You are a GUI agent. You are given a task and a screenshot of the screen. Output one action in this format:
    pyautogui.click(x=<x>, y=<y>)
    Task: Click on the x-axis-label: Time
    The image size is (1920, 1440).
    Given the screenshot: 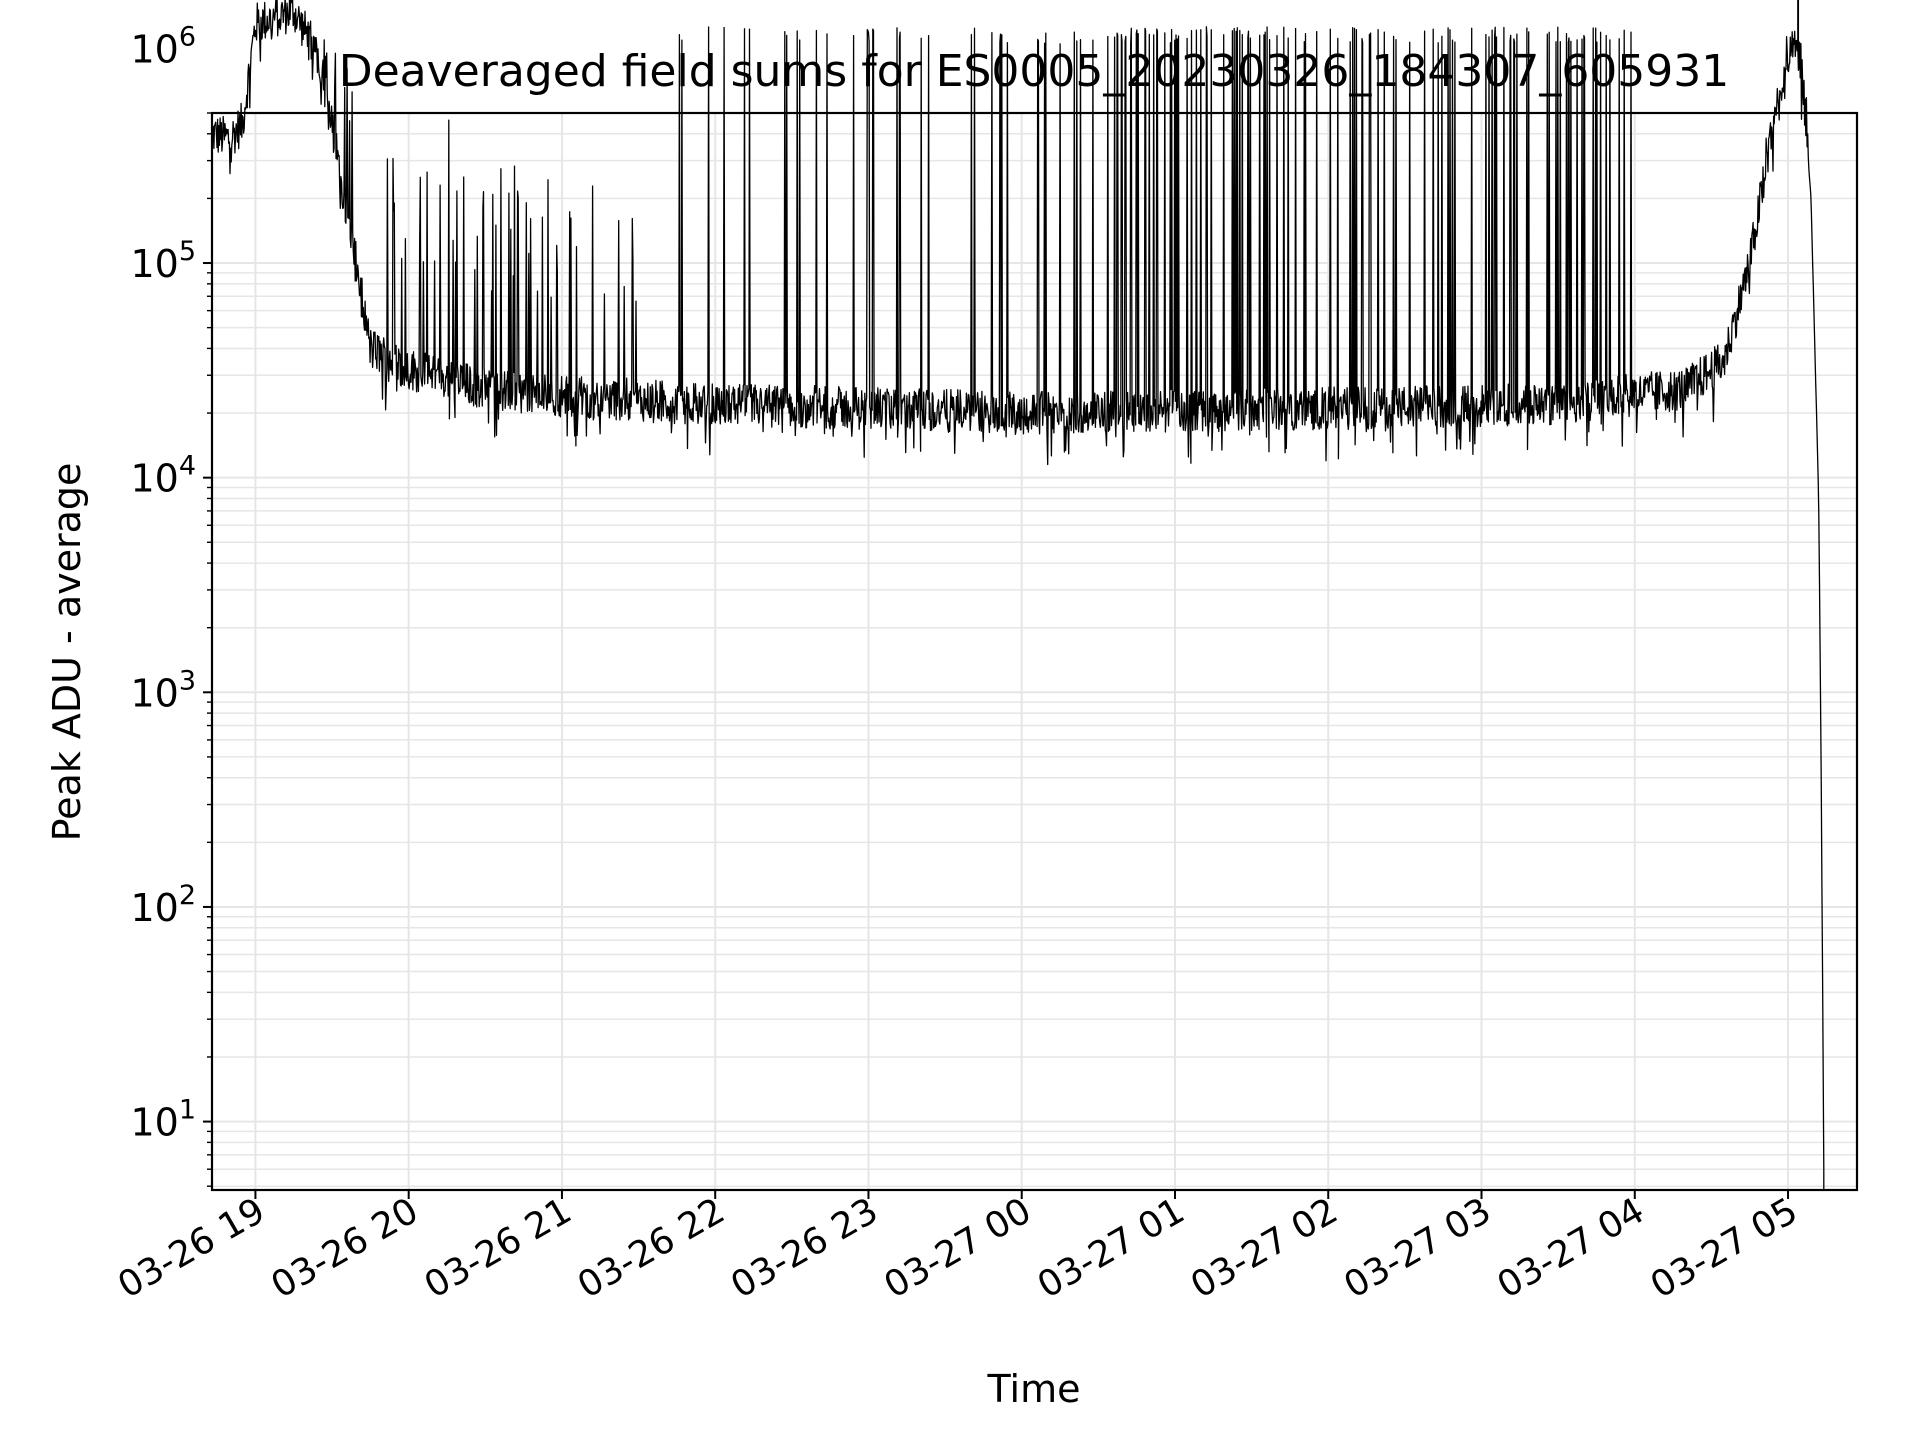 What is the action you would take?
    pyautogui.click(x=1034, y=1389)
    